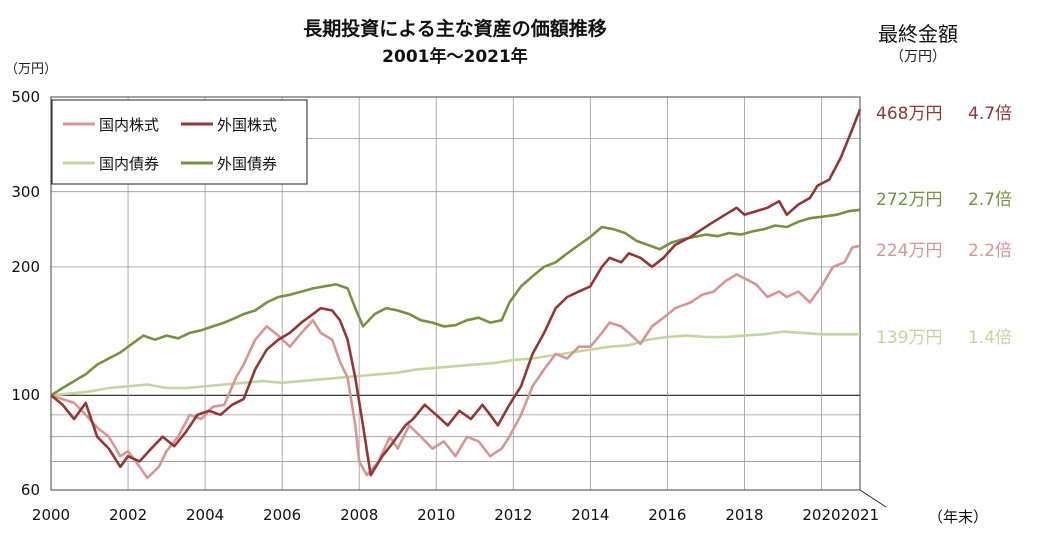  I want to click on x-axis-label: （年末）, so click(958, 517).